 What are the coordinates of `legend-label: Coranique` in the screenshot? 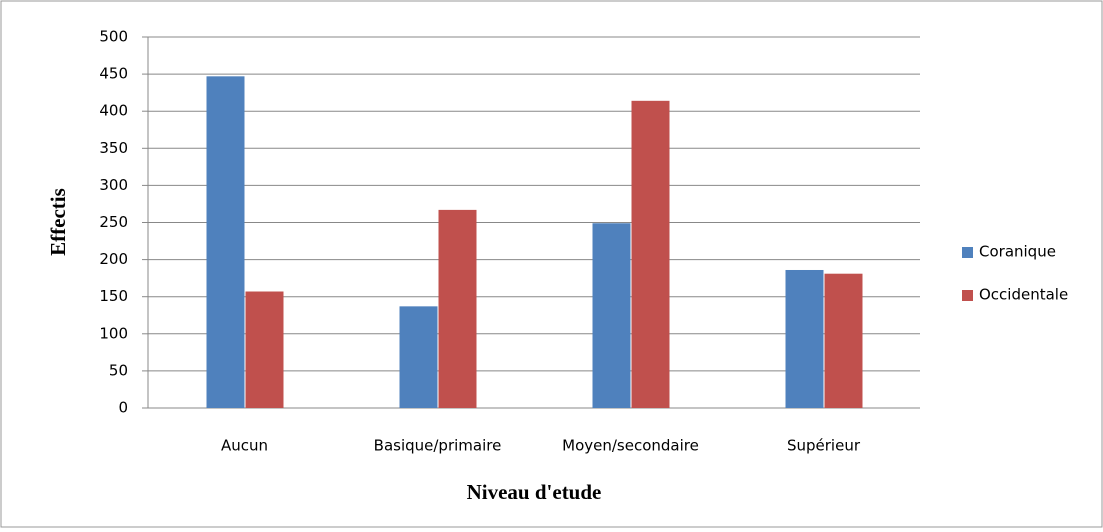 It's located at (1017, 252).